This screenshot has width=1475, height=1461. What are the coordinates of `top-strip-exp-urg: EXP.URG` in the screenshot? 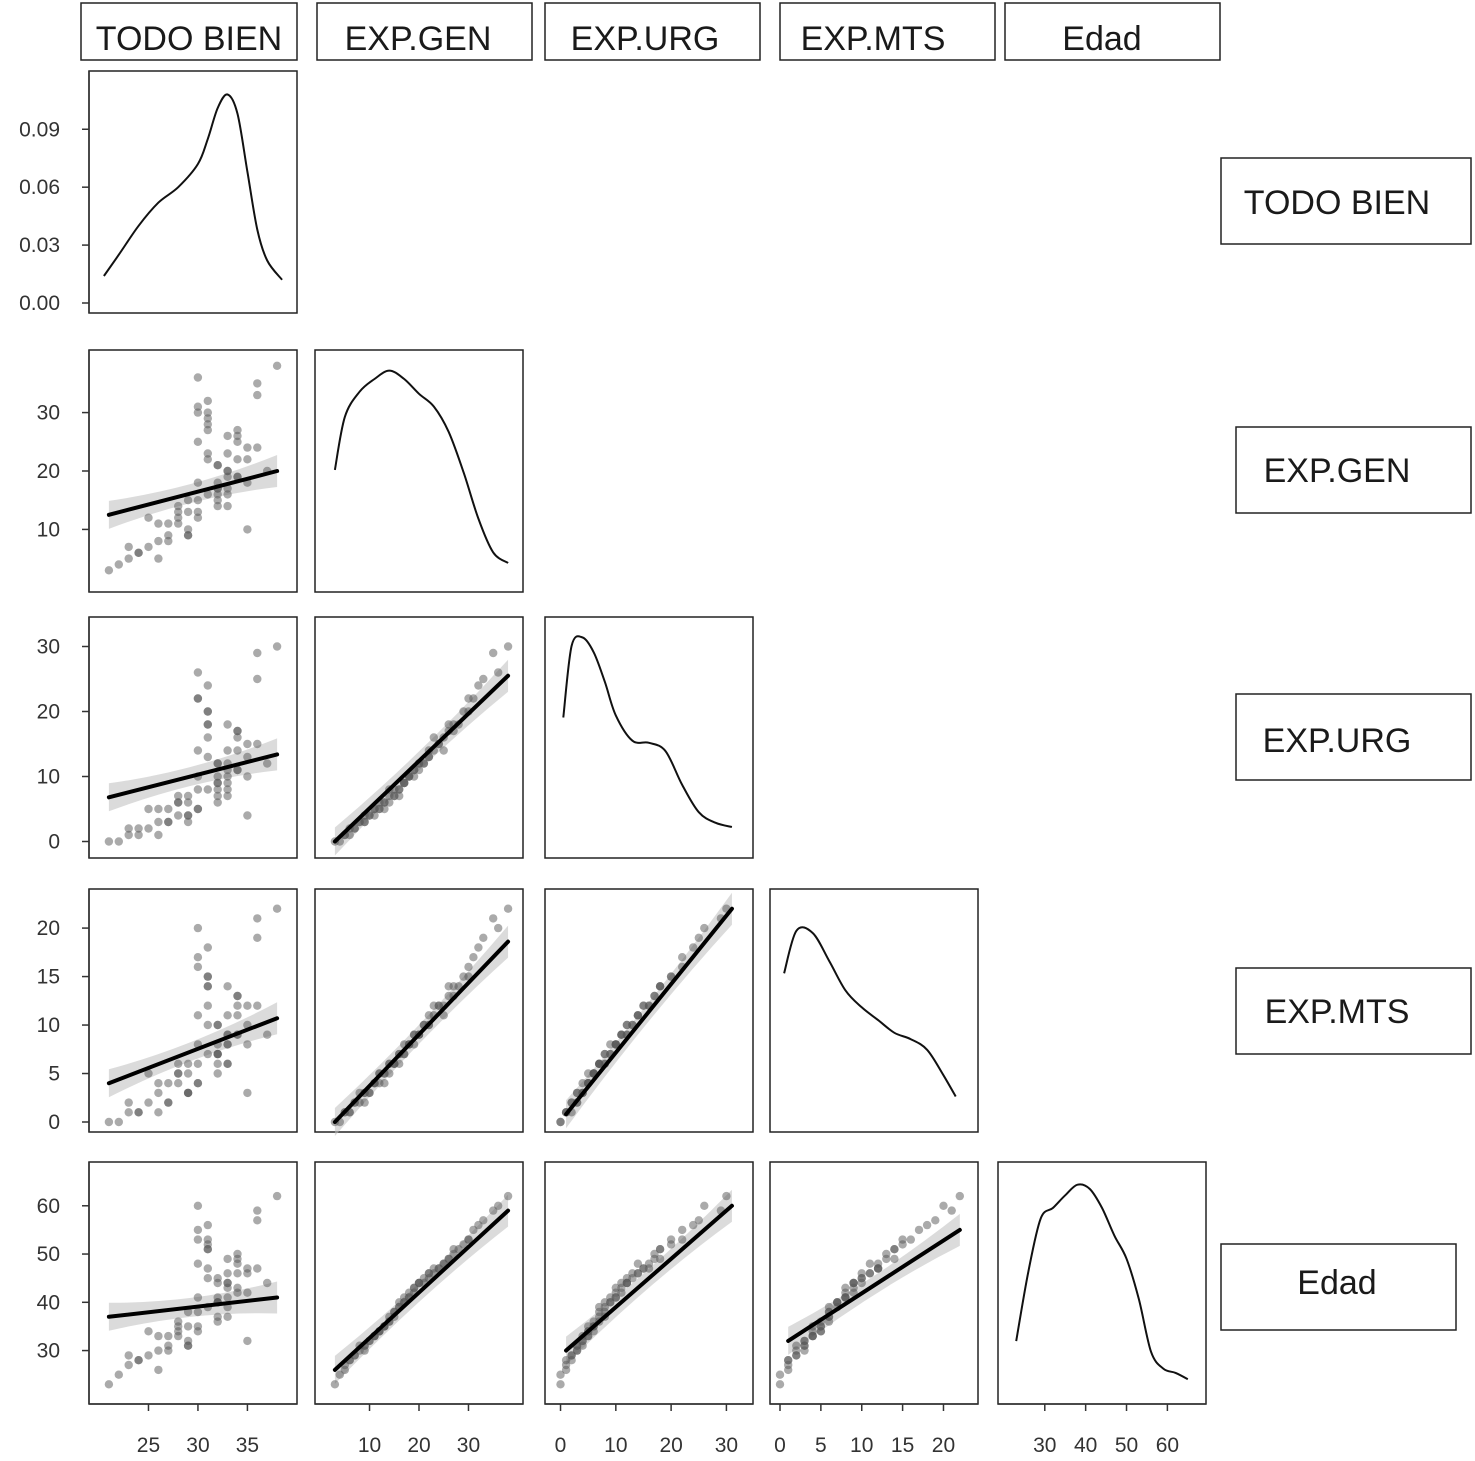 It's located at (652, 31).